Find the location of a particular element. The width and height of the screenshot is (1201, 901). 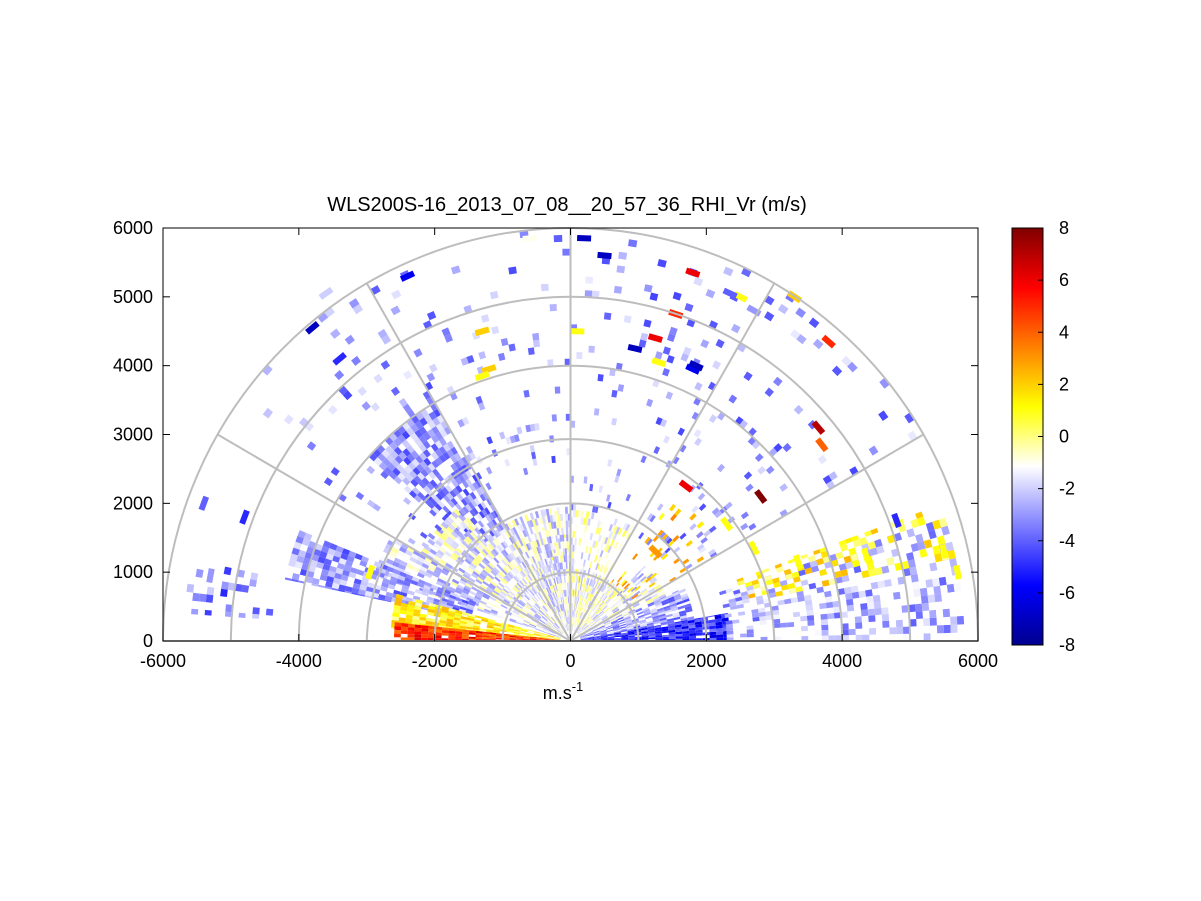

velocity-point is located at coordinates (204, 503).